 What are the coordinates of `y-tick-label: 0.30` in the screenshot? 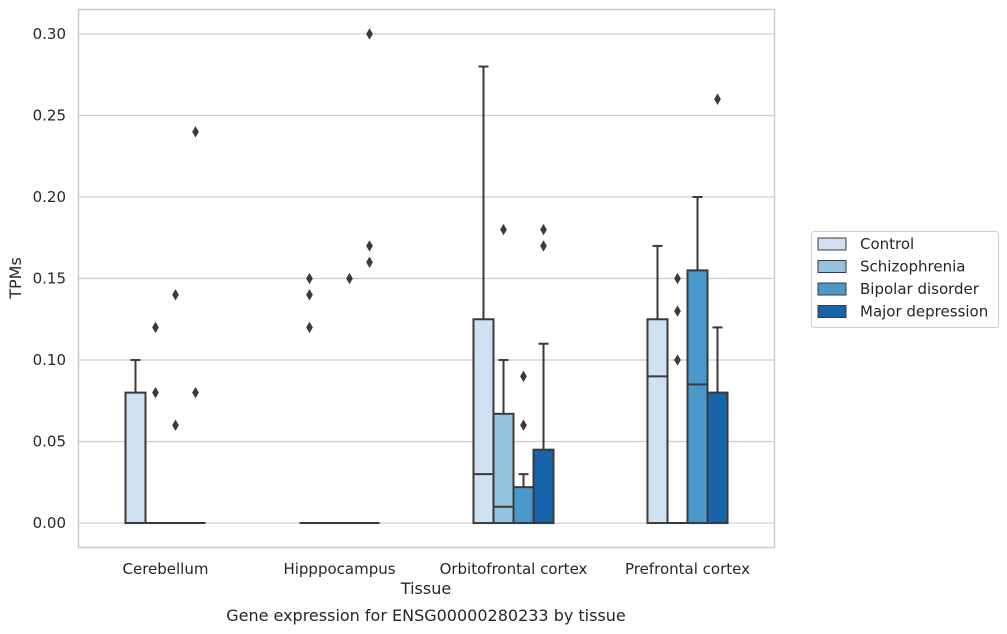 It's located at (49, 34).